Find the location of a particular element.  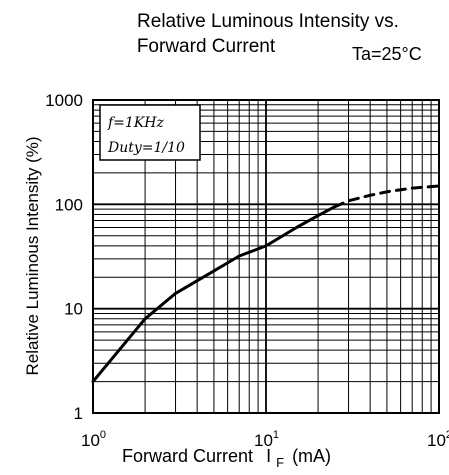

x-axis-label-subscript: F is located at coordinates (280, 462).